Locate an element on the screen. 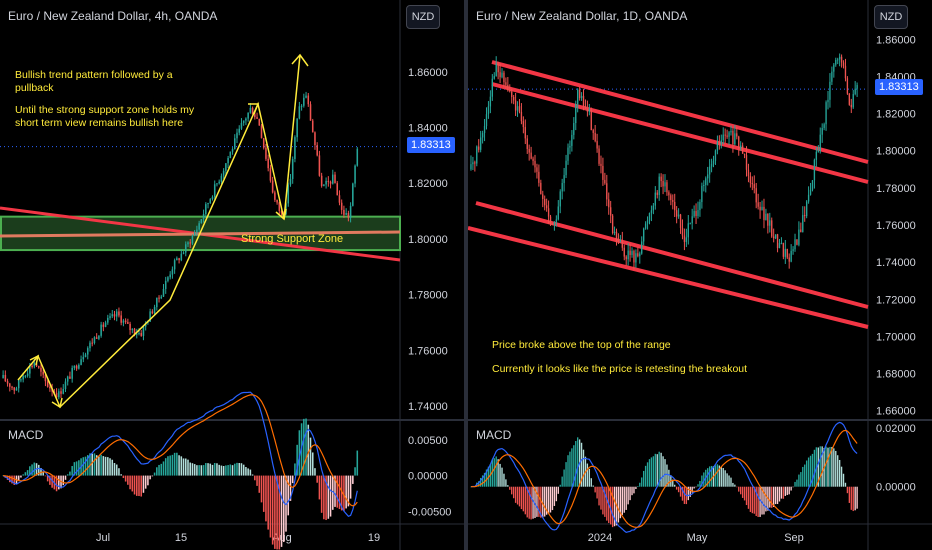  arrowhead-icon is located at coordinates (281, 214).